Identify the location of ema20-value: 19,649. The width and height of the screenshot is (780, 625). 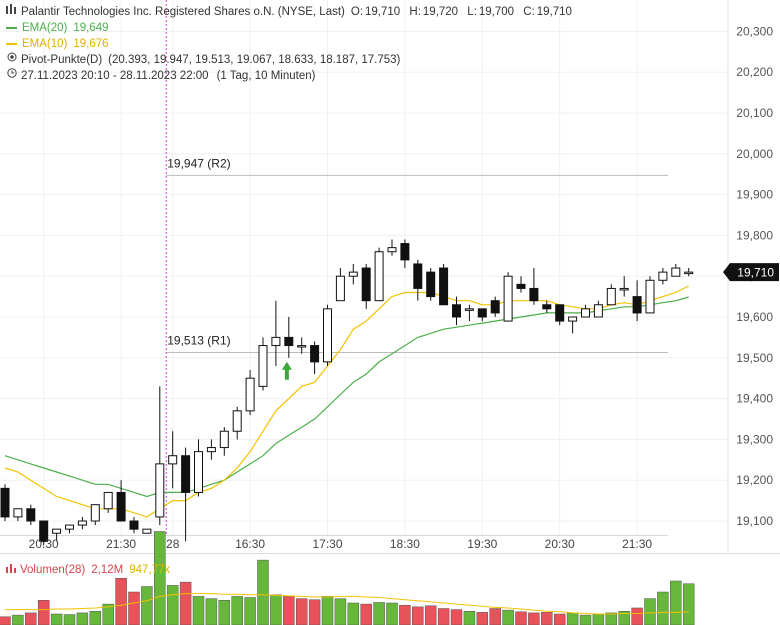
(91, 28).